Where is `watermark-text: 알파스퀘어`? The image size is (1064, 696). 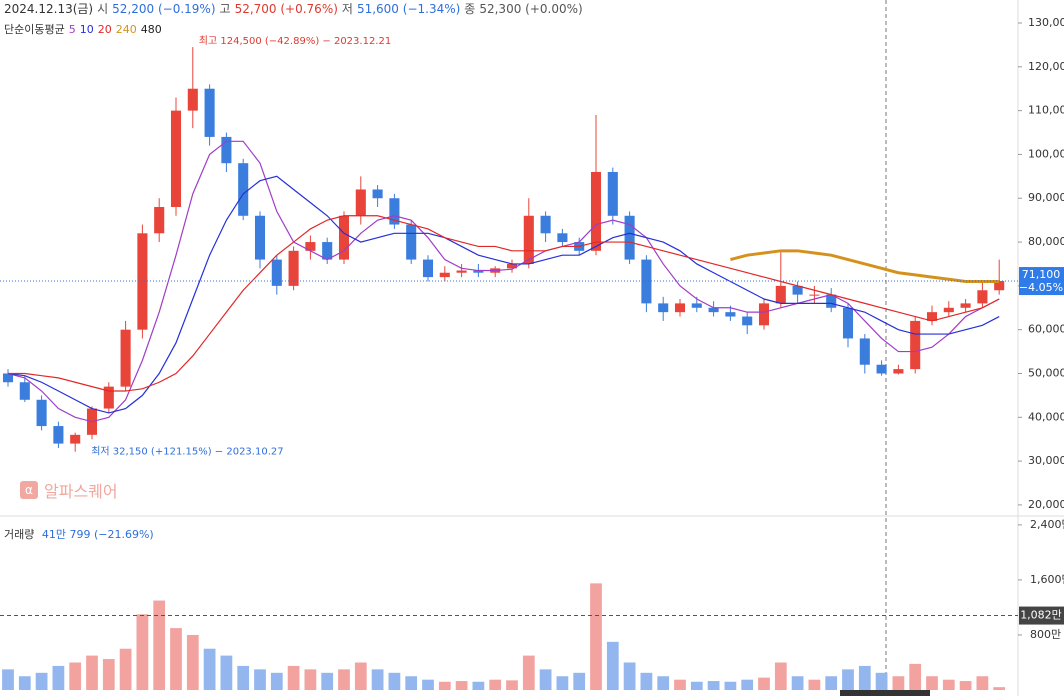
watermark-text: 알파스퀘어 is located at coordinates (81, 491).